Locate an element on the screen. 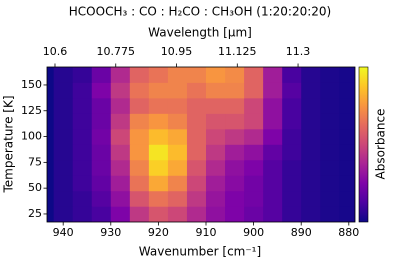  x2-tick-label: 10.6 is located at coordinates (55, 51).